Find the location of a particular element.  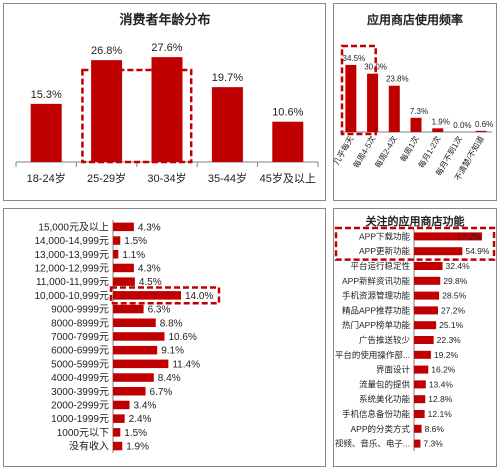

age-category-label: 30-34岁 is located at coordinates (166, 178).